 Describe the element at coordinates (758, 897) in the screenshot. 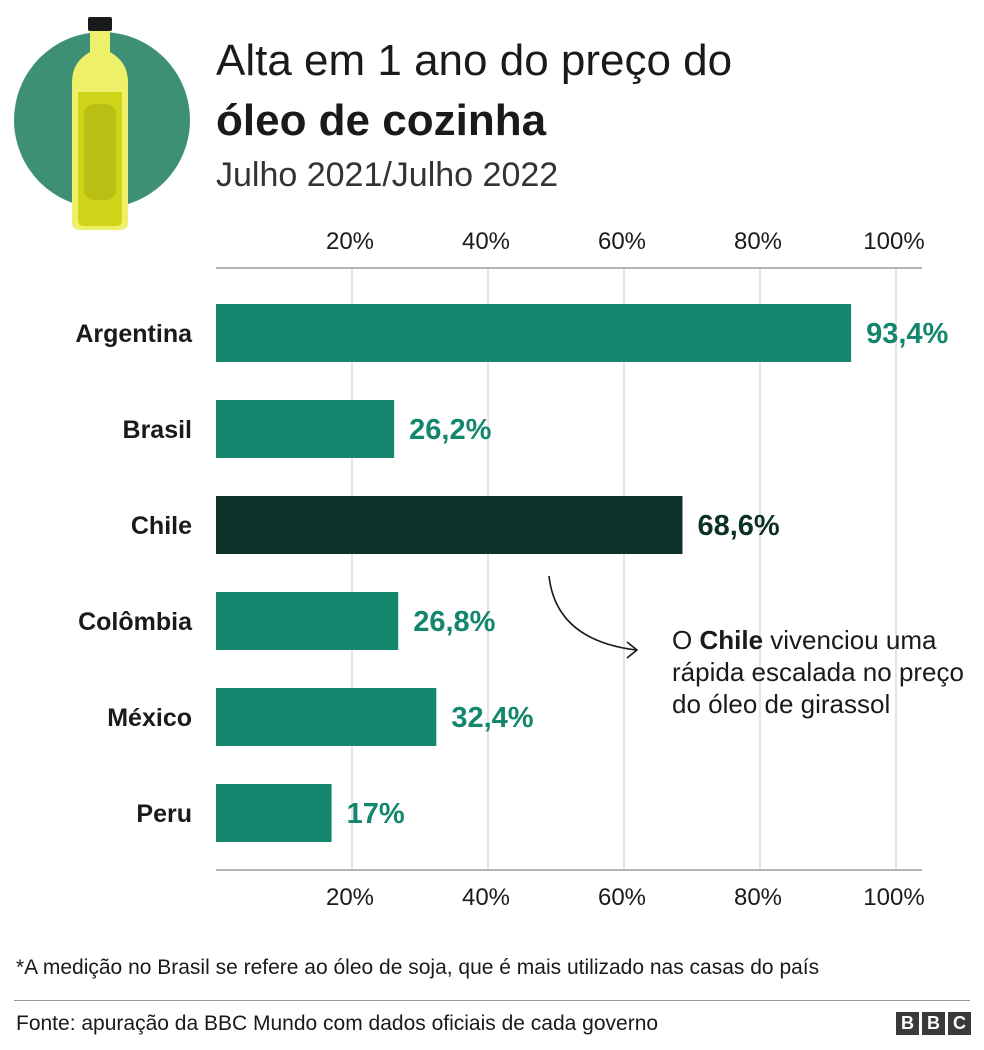

I see `x-tick-label-bottom: 80%` at that location.